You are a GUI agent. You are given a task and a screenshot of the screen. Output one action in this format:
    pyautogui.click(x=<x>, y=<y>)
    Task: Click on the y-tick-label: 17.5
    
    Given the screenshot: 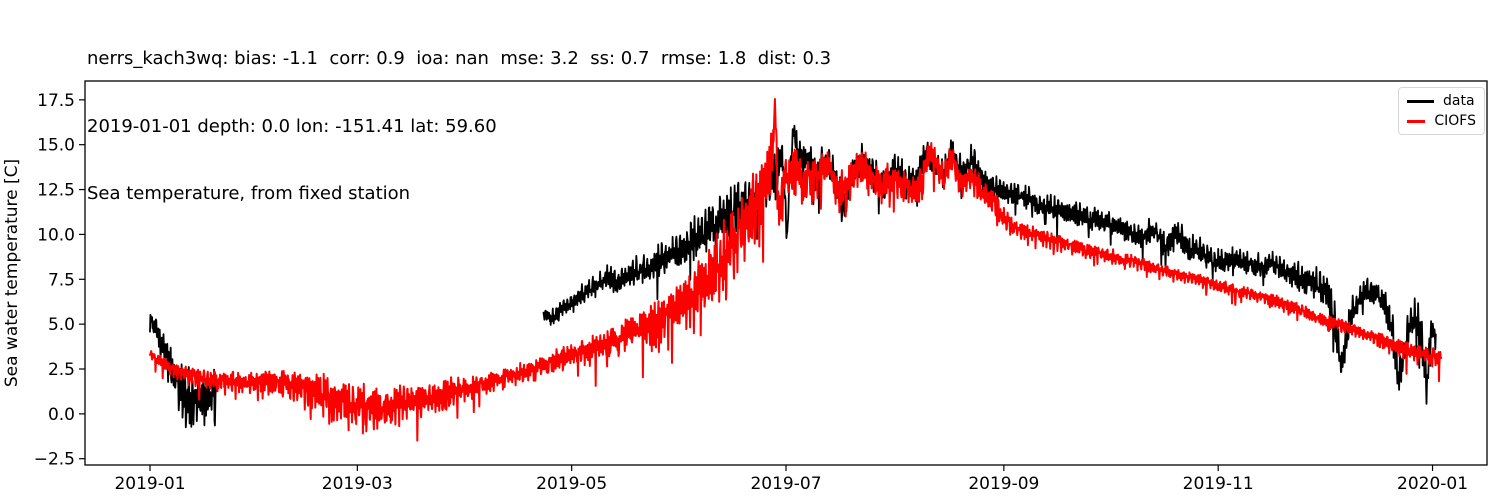 What is the action you would take?
    pyautogui.click(x=56, y=101)
    